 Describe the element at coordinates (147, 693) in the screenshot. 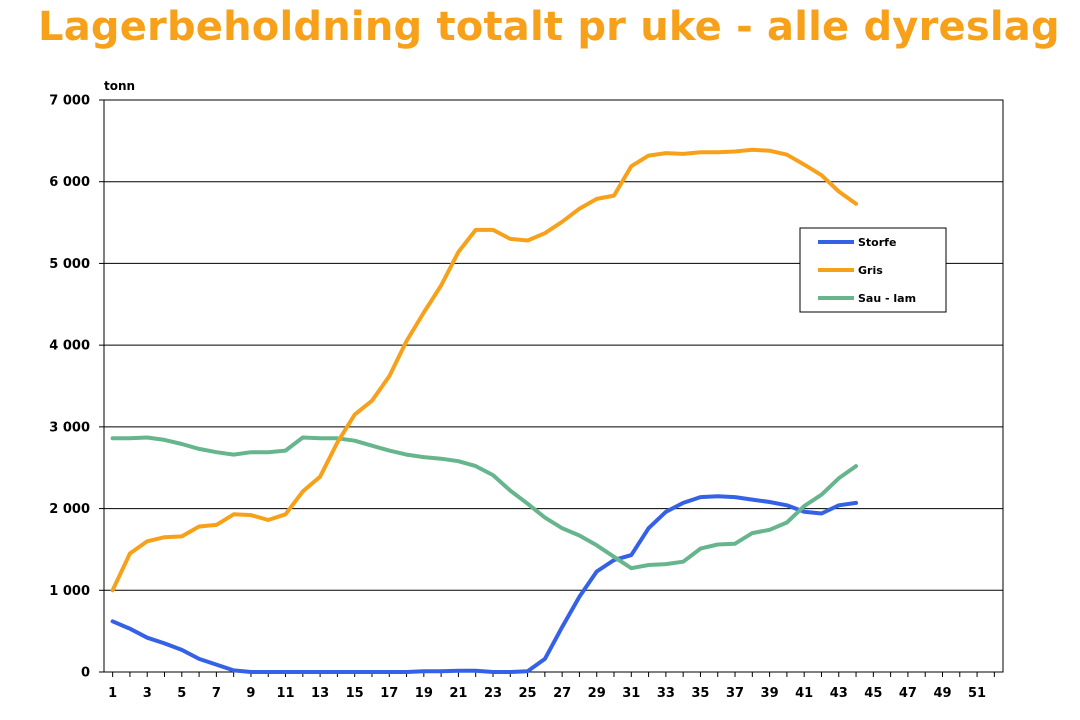

I see `x-tick-label: 3` at that location.